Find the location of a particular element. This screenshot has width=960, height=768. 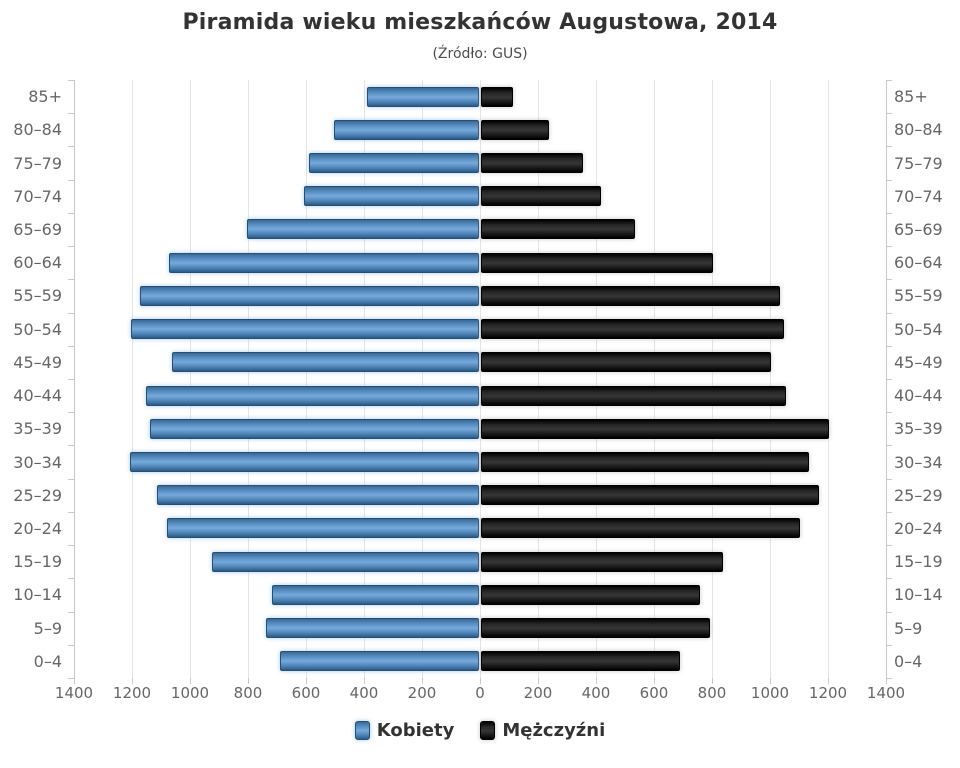

y-axis-label-right: 50–54 is located at coordinates (918, 329).